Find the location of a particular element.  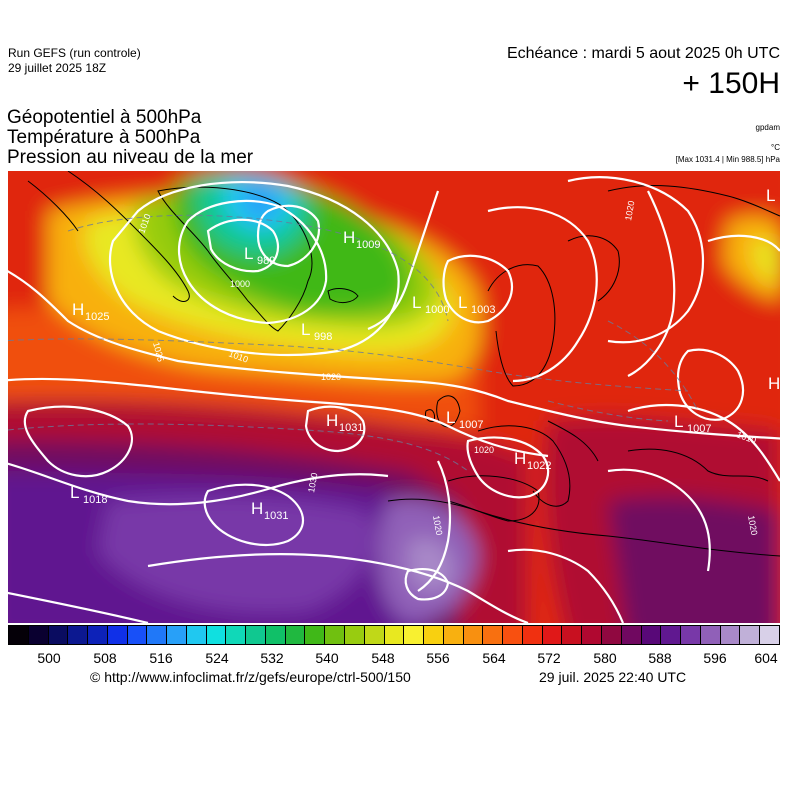

colorbar-tick-label: 588 is located at coordinates (660, 658).